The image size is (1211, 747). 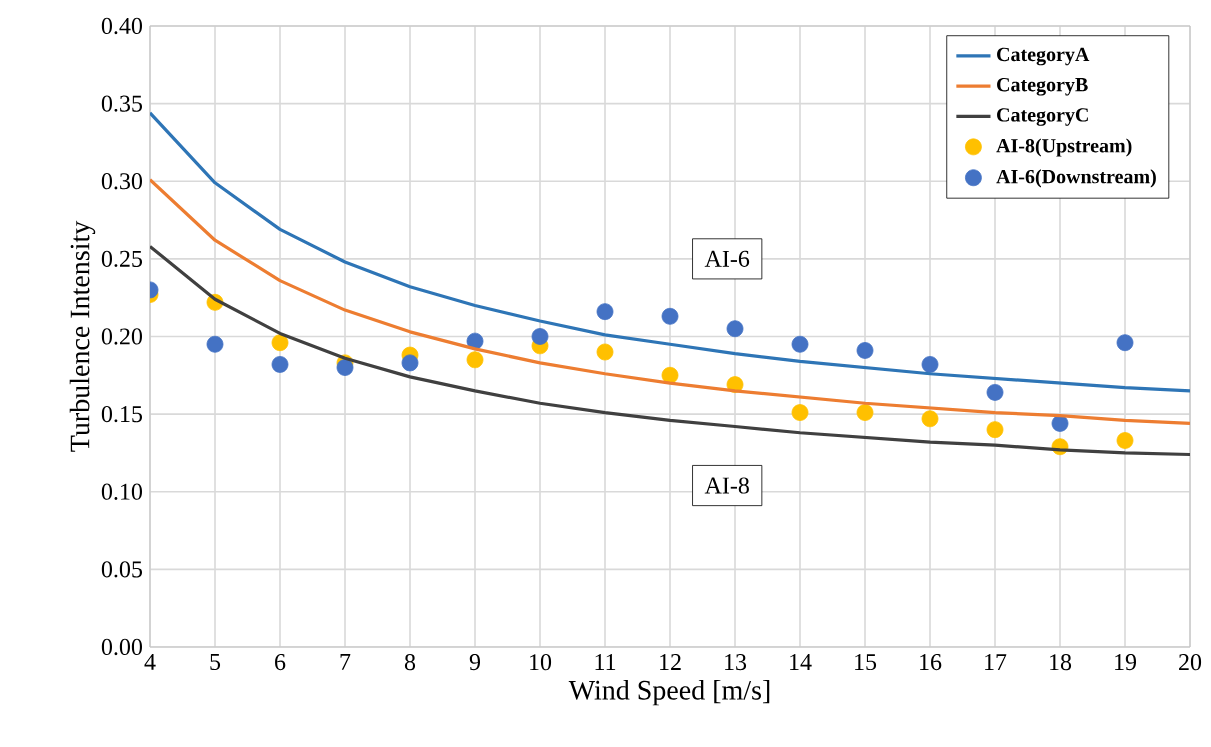 What do you see at coordinates (122, 181) in the screenshot?
I see `y-tick-label: 0.30` at bounding box center [122, 181].